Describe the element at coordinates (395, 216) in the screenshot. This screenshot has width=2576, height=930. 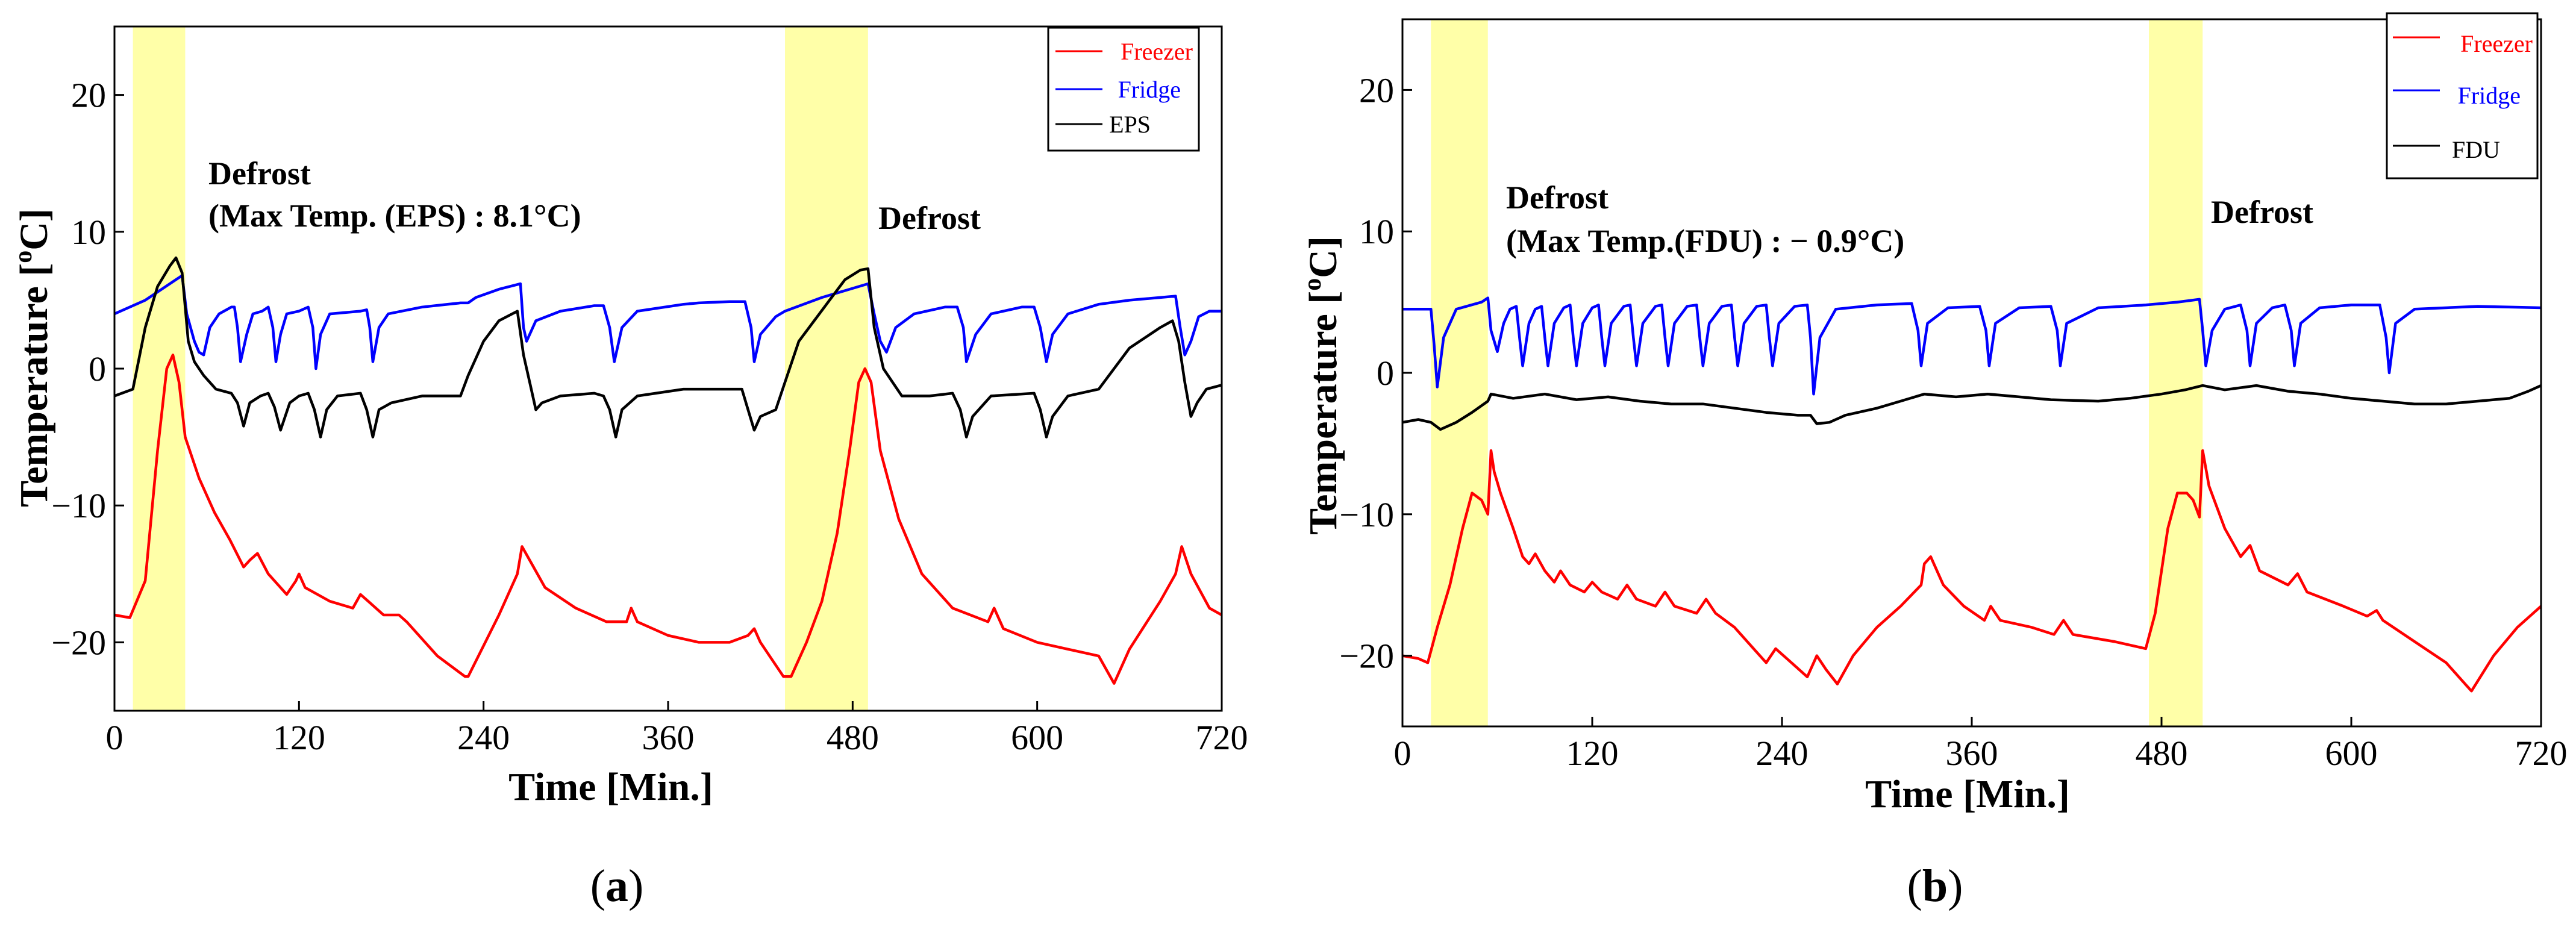
I see `max-temp-annotation-a: (Max Temp. (EPS) : 8.1°C)` at that location.